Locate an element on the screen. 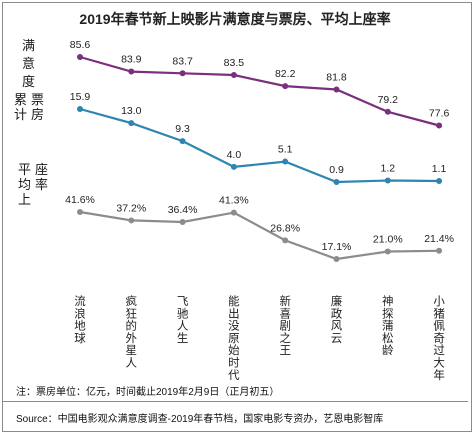 The image size is (476, 436). x-tick-label: 代 is located at coordinates (234, 375).